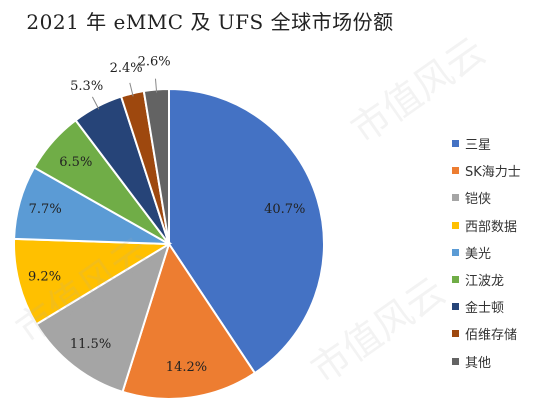 The height and width of the screenshot is (418, 544). I want to click on legend-label: 美光, so click(478, 254).